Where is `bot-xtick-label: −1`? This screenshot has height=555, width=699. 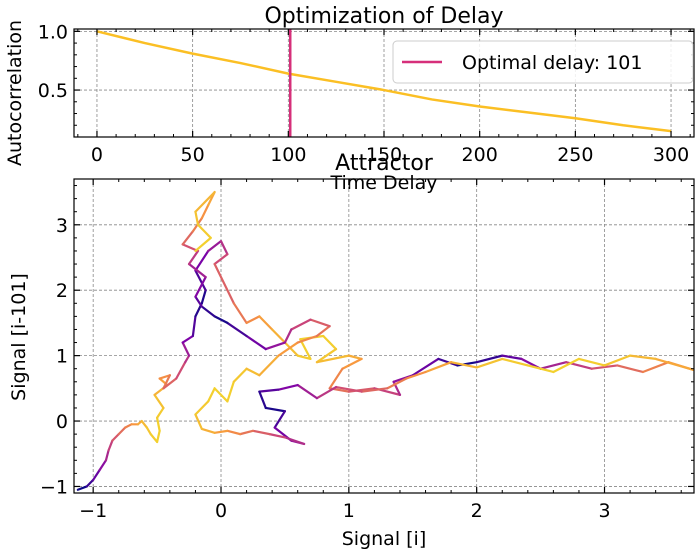 bot-xtick-label: −1 is located at coordinates (93, 511).